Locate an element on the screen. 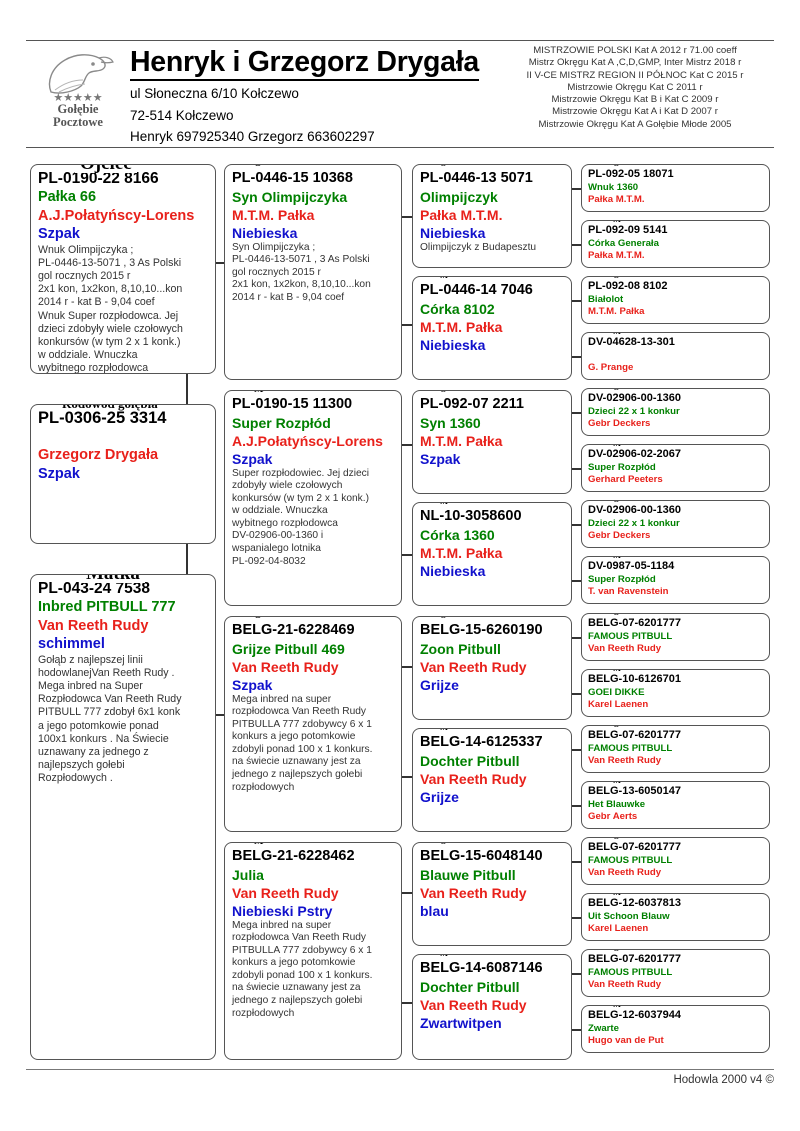 The width and height of the screenshot is (800, 1131). bird-name: FAMOUS PITBULL is located at coordinates (630, 972).